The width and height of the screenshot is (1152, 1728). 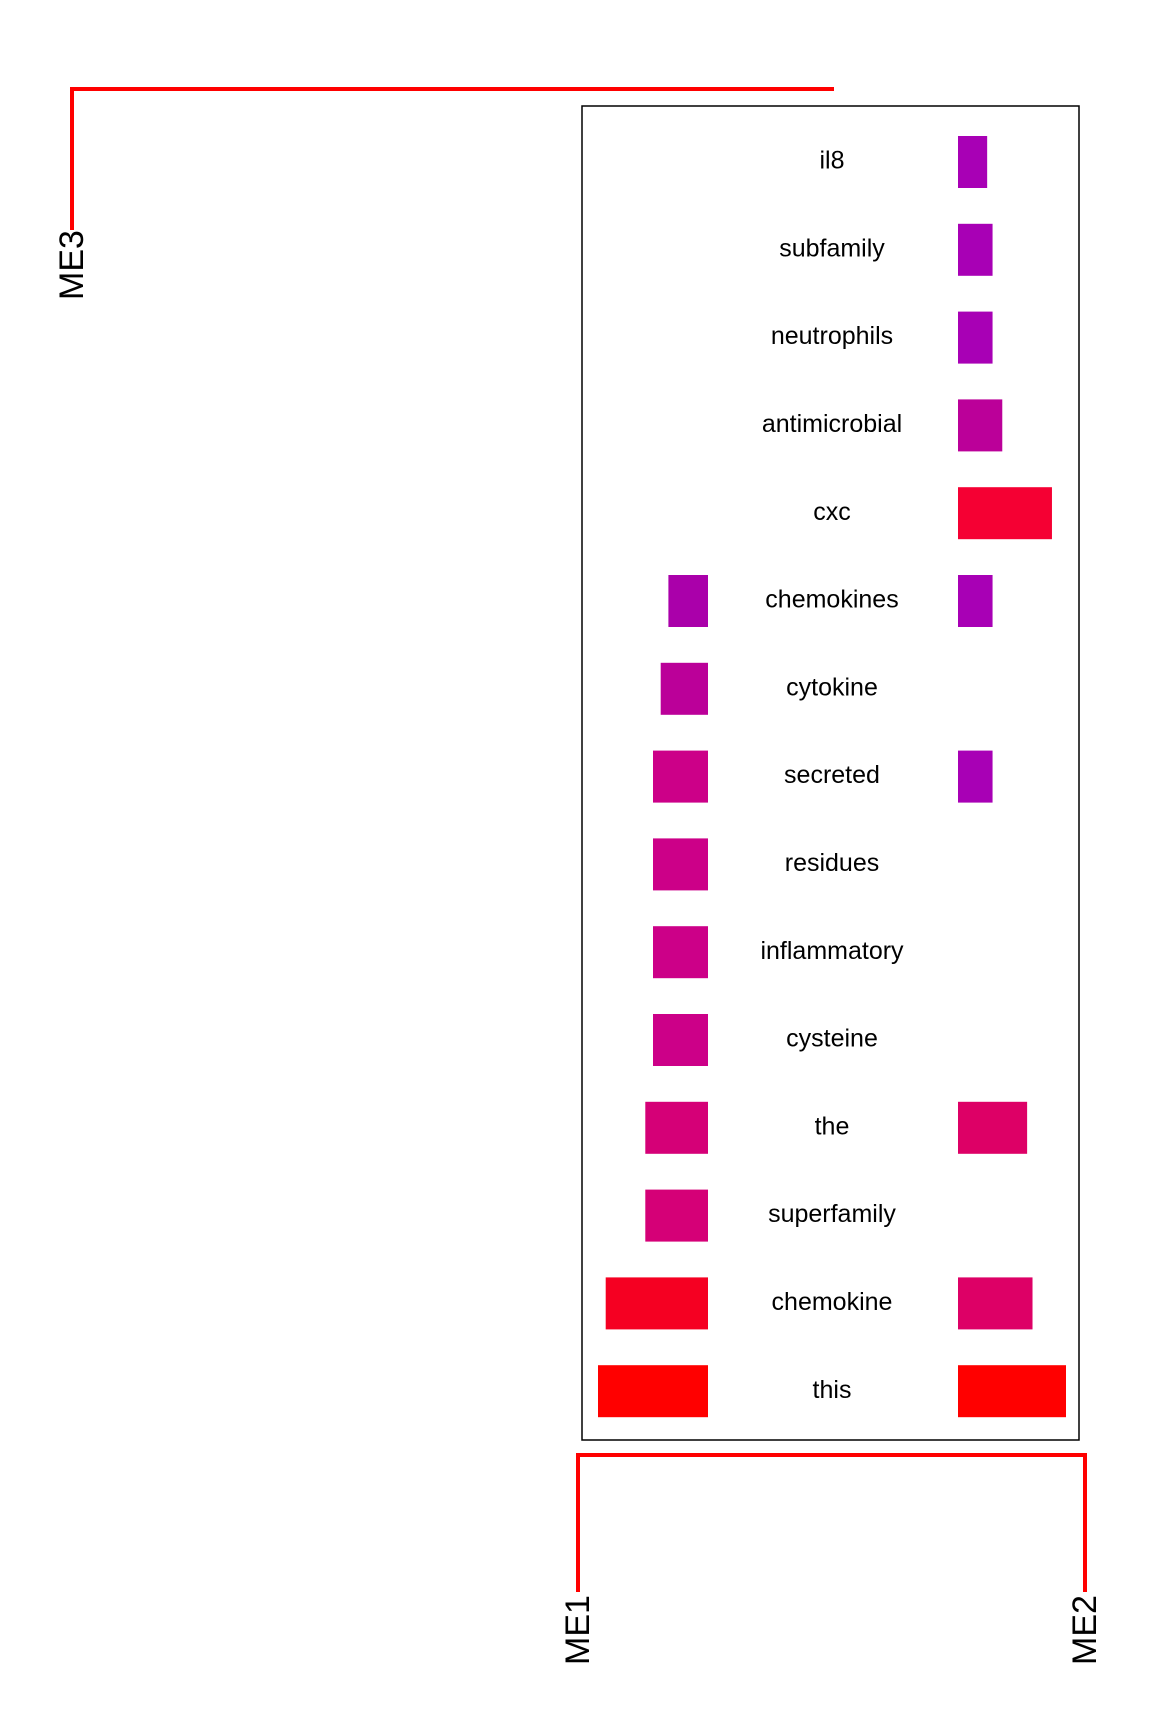 What do you see at coordinates (975, 337) in the screenshot?
I see `me2-bar-neutrophils` at bounding box center [975, 337].